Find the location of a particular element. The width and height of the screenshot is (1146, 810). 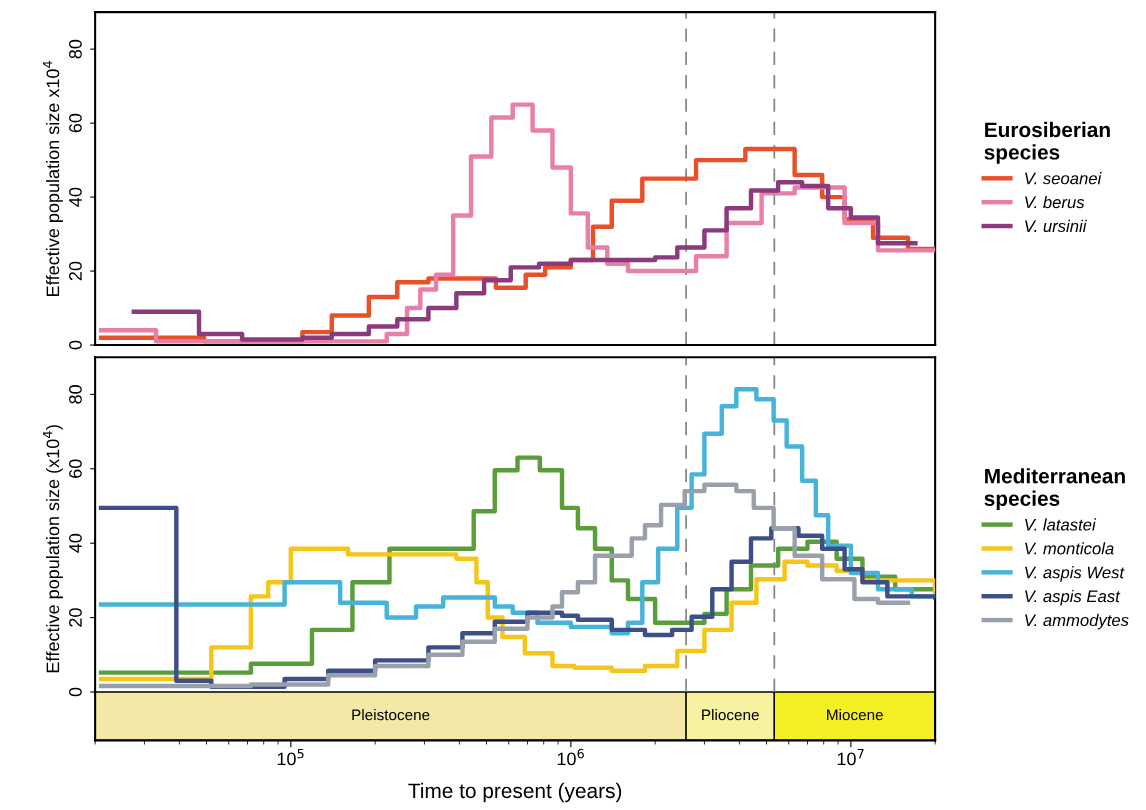

y-axis-title: Effective population size x10$^{4}$ is located at coordinates (52, 178).